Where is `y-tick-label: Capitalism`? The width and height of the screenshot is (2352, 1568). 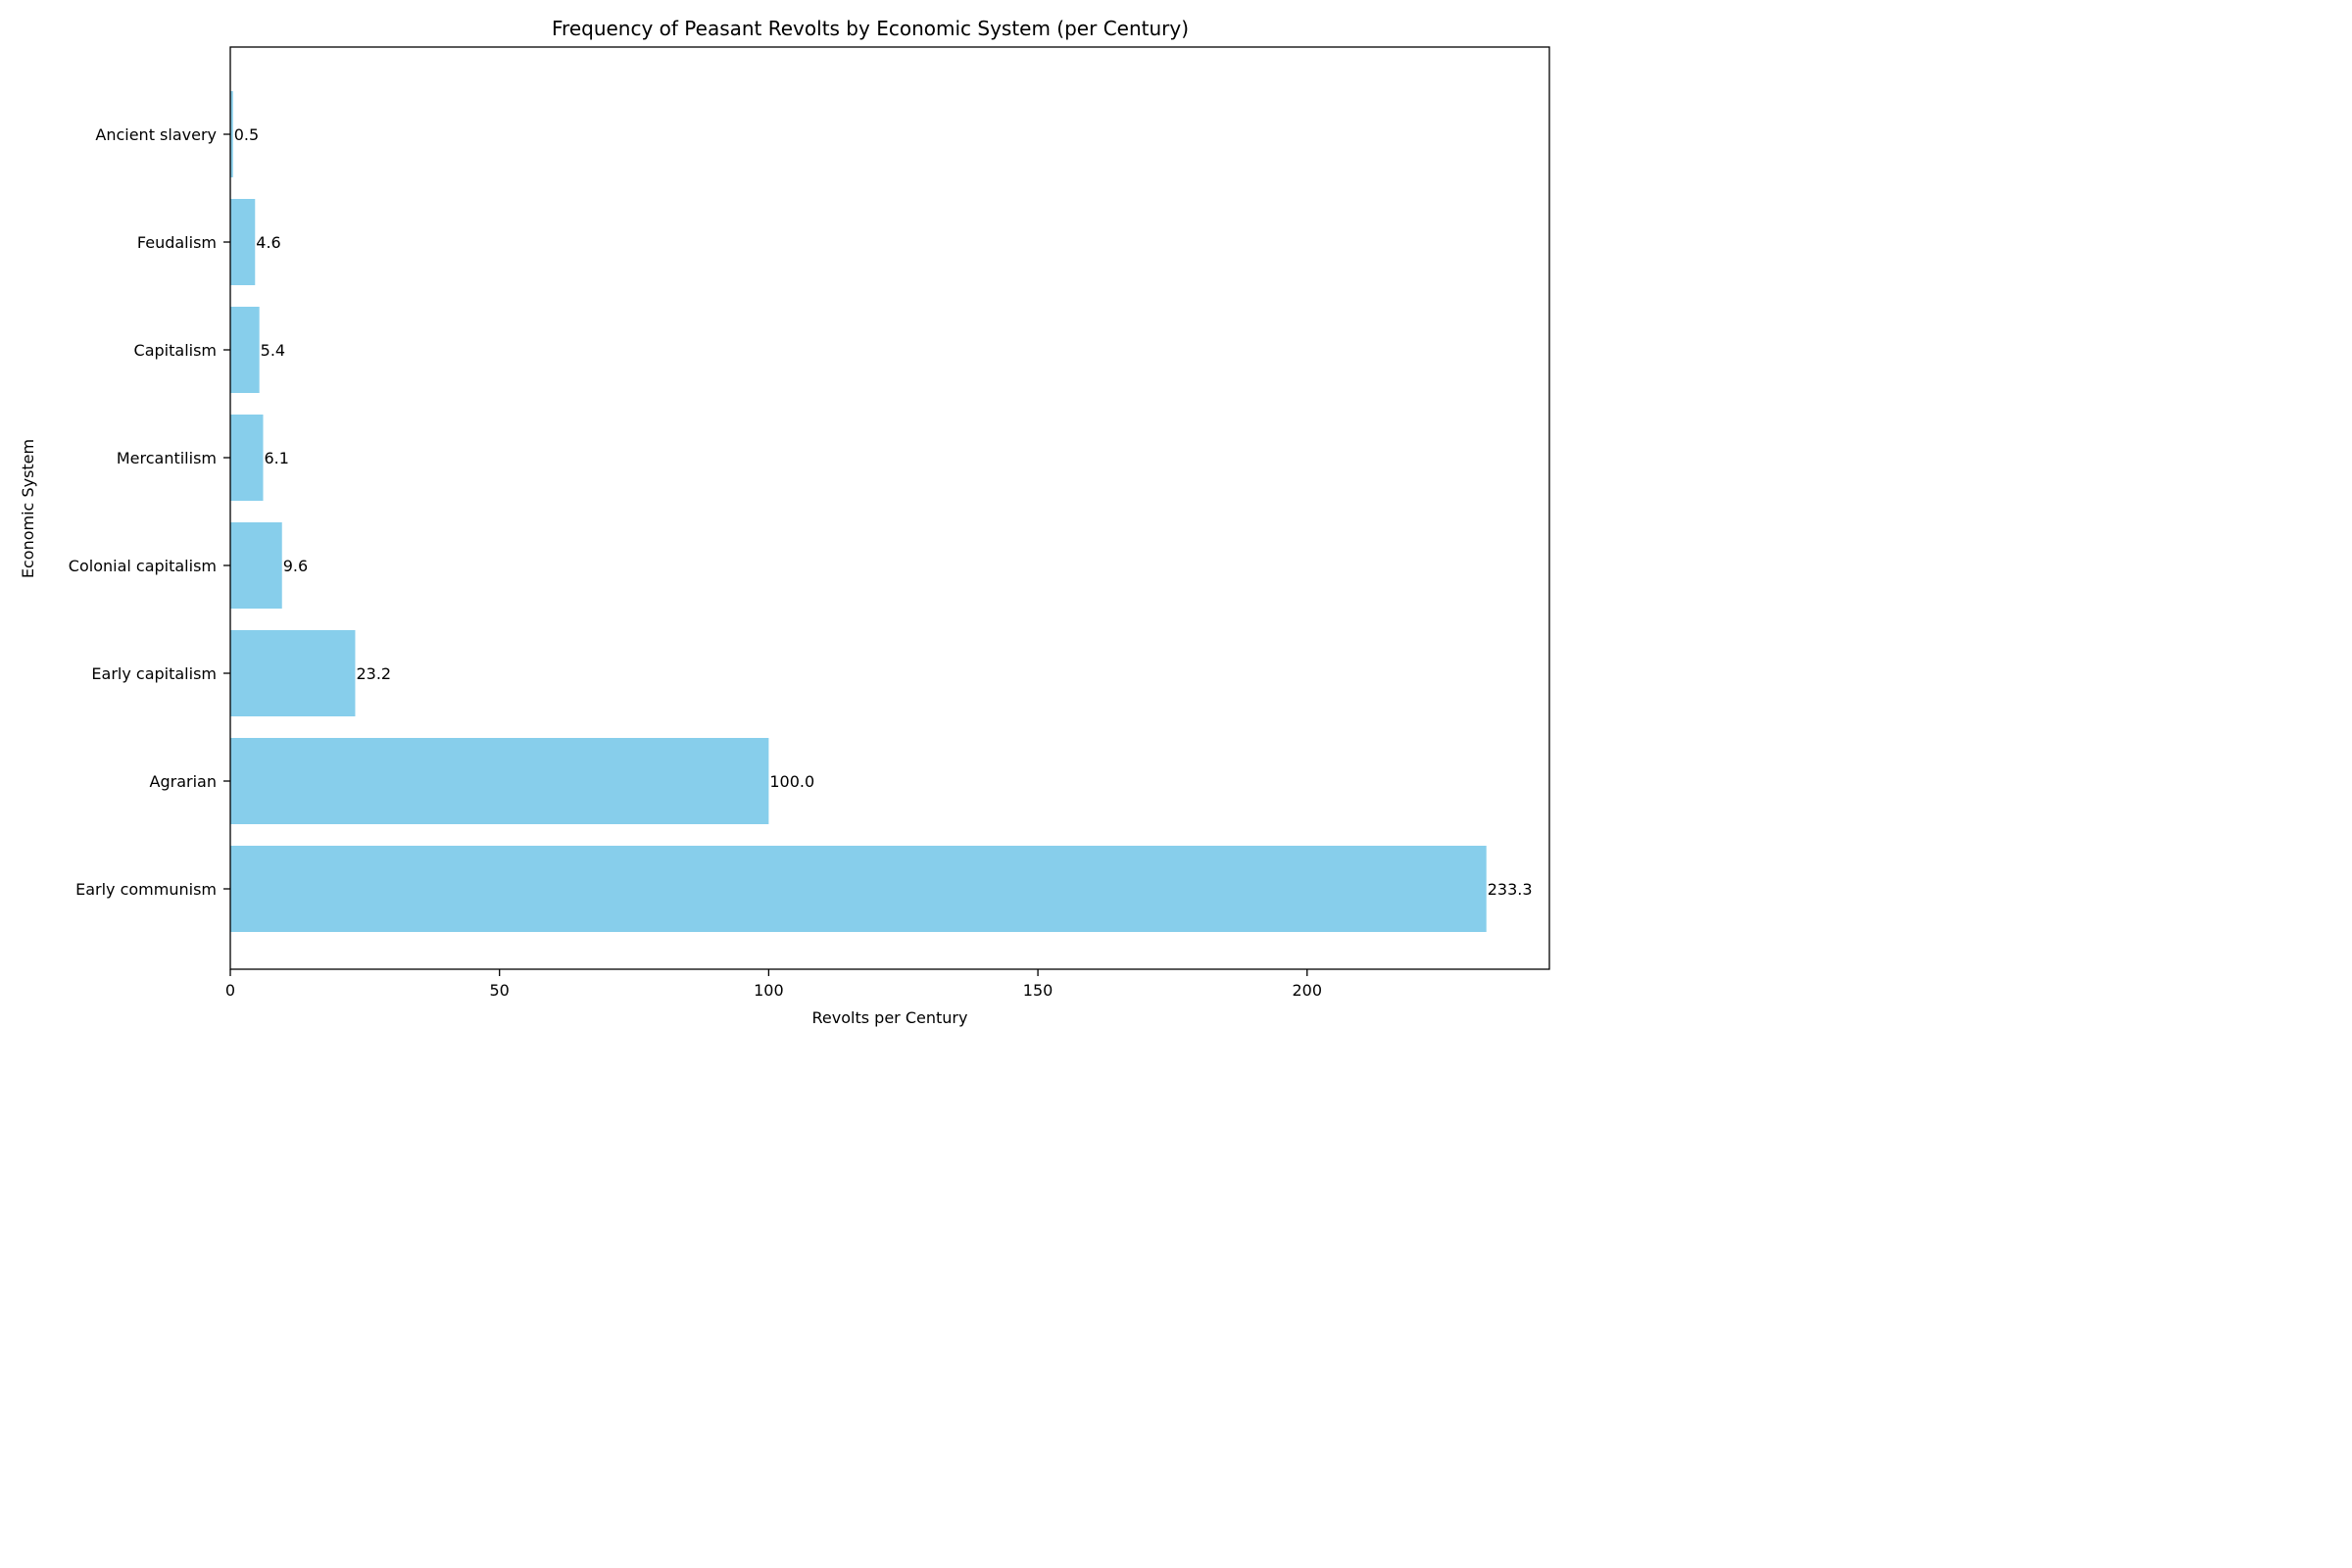 y-tick-label: Capitalism is located at coordinates (175, 350).